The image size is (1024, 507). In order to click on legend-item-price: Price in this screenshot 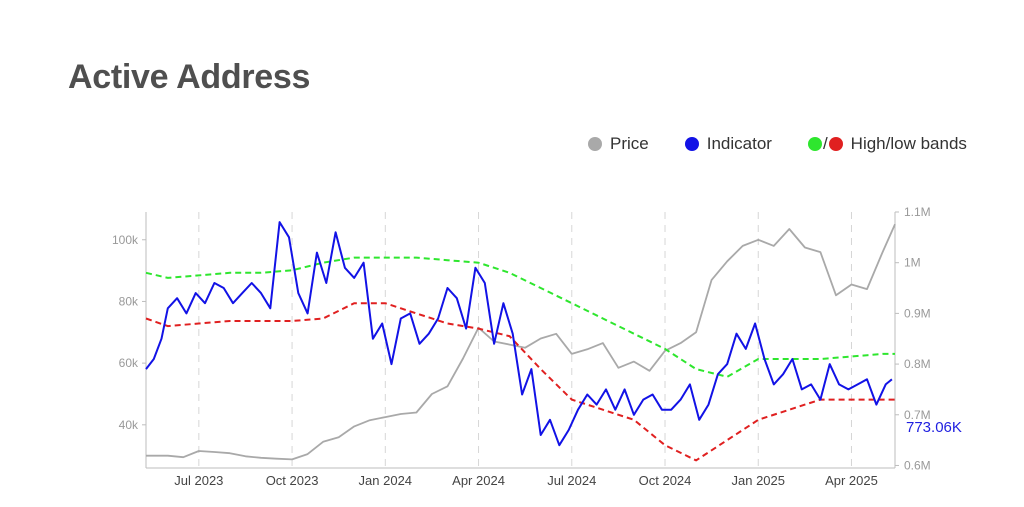, I will do `click(618, 144)`.